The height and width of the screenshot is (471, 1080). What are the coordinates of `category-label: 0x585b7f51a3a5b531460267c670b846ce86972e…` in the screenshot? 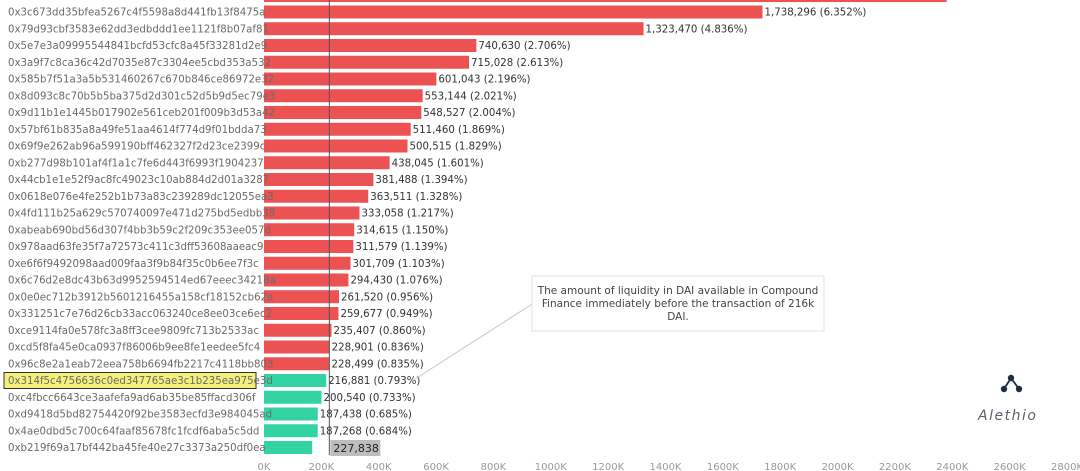 It's located at (141, 80).